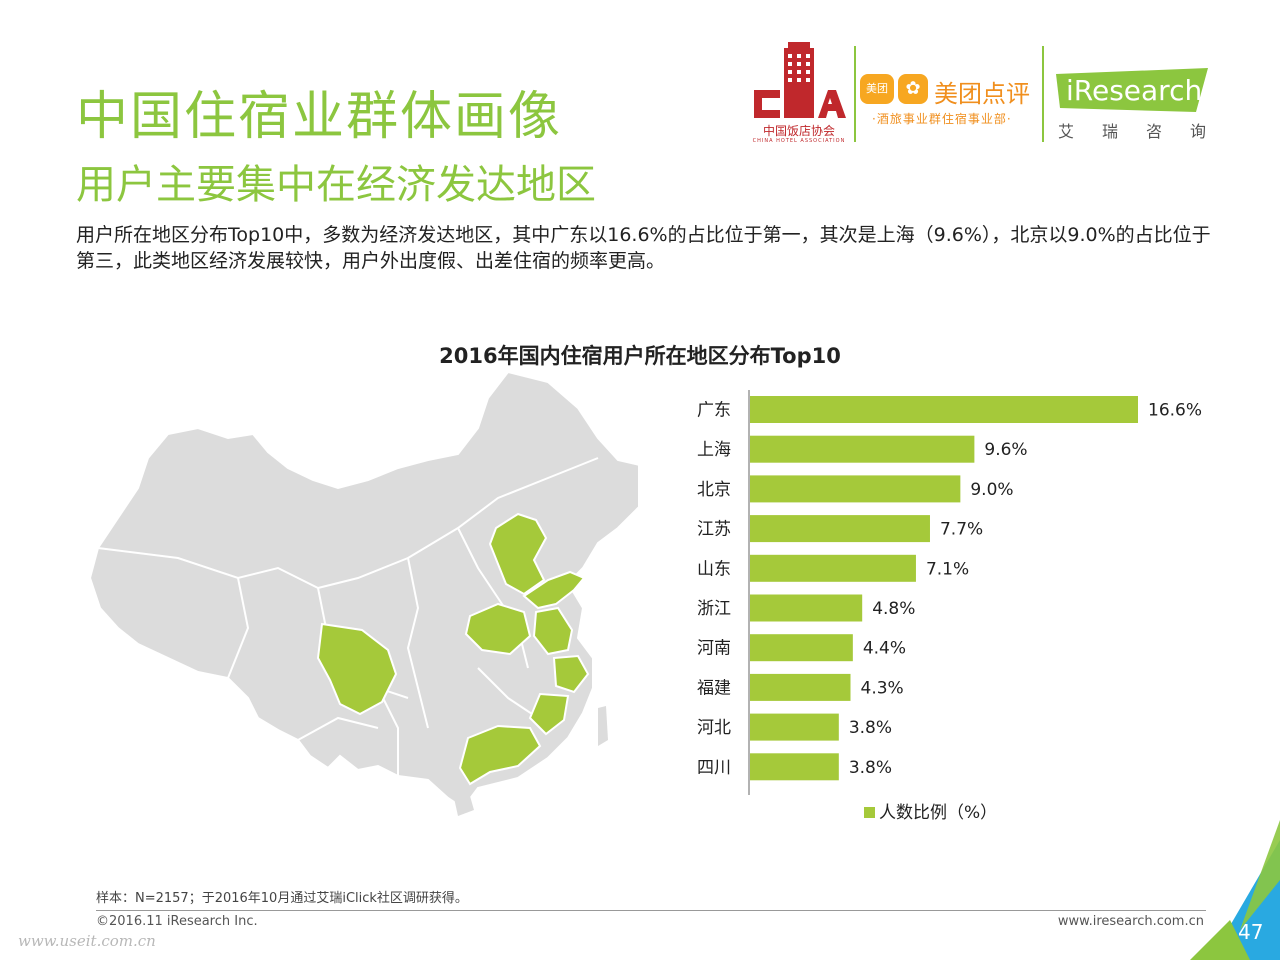  Describe the element at coordinates (500, 755) in the screenshot. I see `region-guangdong` at that location.